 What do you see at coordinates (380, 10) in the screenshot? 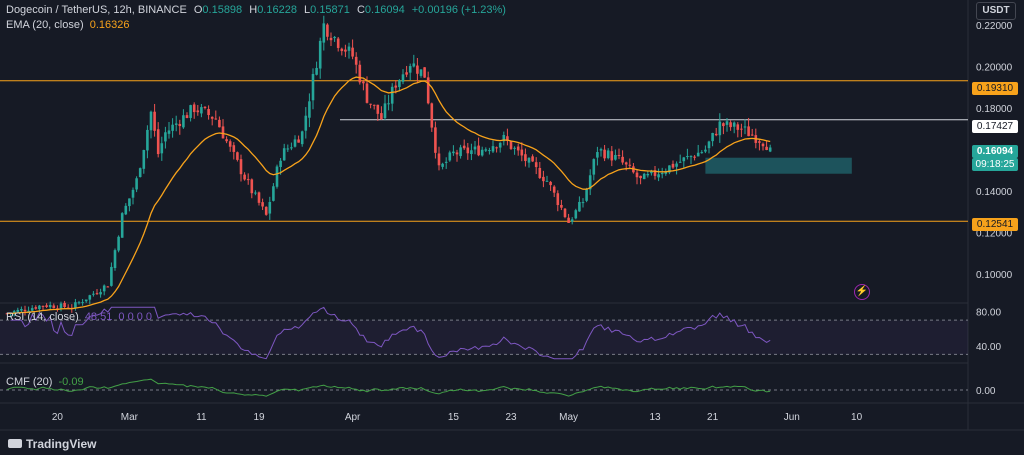
I see `ohlc-close: C0.16094` at bounding box center [380, 10].